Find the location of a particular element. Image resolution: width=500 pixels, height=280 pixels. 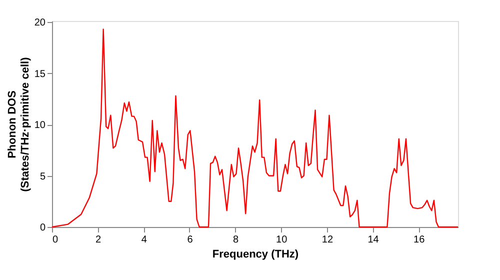

x-tick-label: 12 is located at coordinates (328, 240).